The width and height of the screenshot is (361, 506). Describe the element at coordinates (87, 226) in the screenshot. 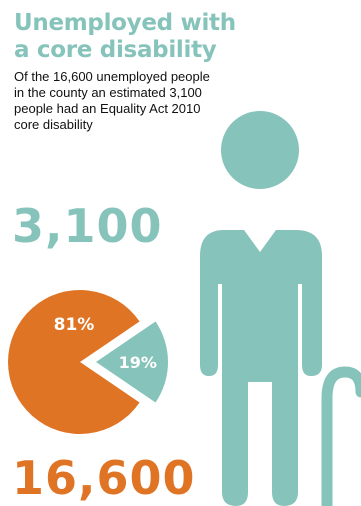

I see `disabled-count-figure: 3,100` at that location.